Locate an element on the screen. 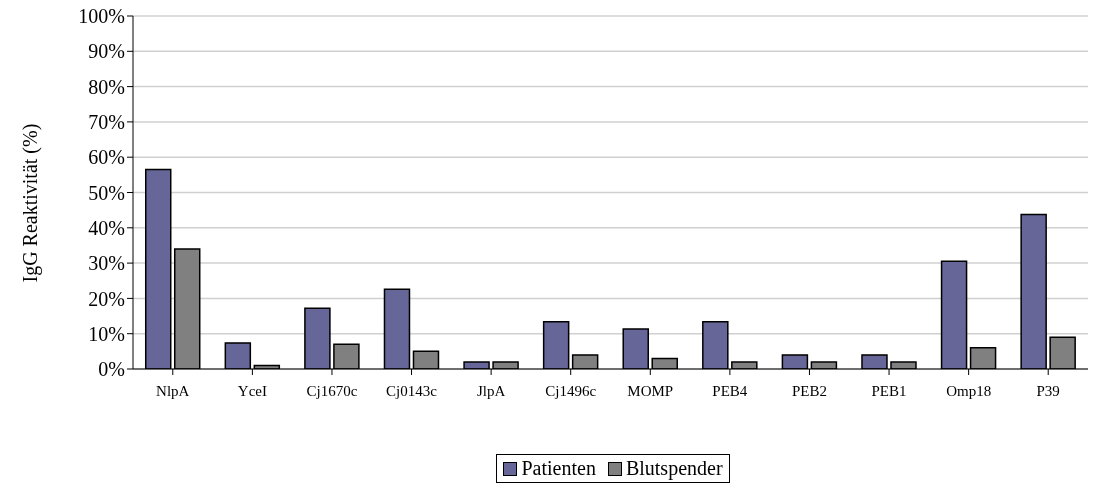 The image size is (1107, 493). y-tick-label: 70% is located at coordinates (106, 122).